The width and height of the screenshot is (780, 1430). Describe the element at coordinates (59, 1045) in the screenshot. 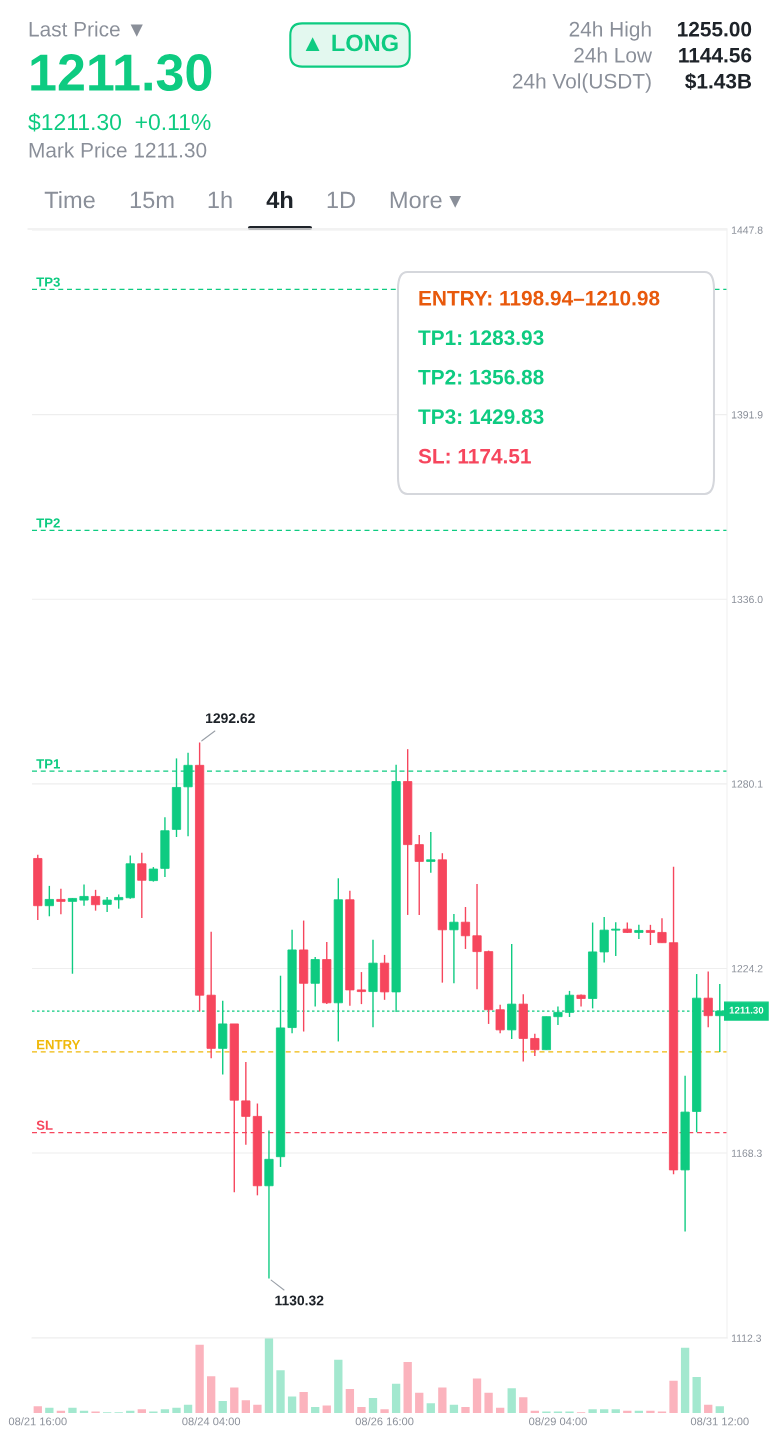

I see `ref-line-label: ENTRY` at that location.